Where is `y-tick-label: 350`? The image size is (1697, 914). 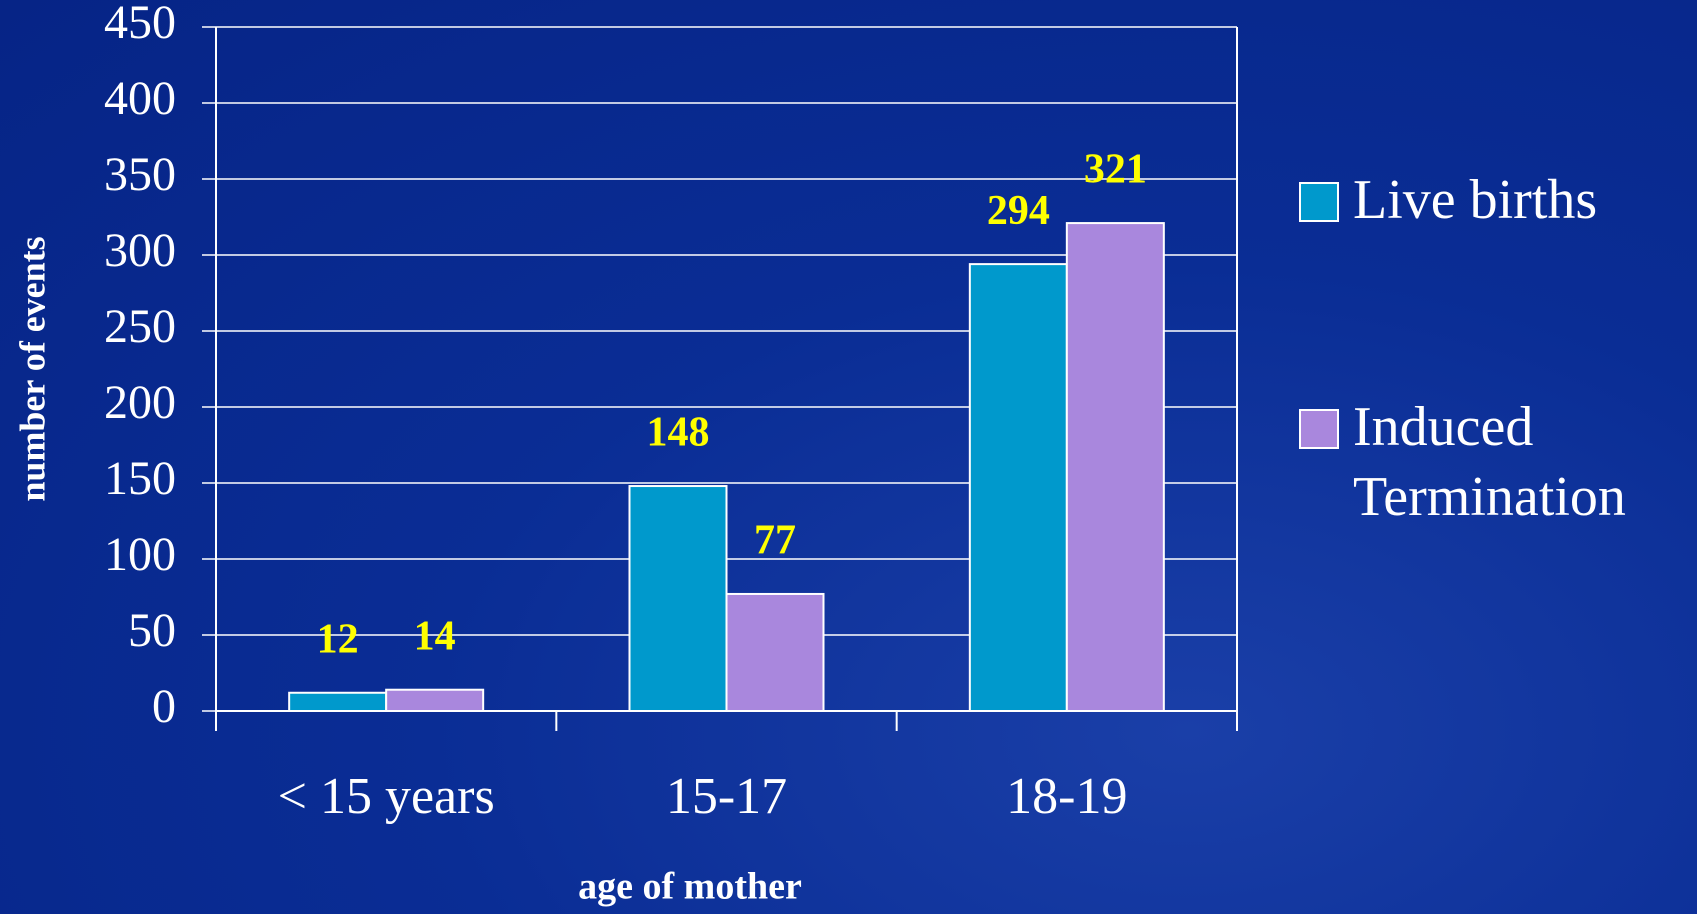 y-tick-label: 350 is located at coordinates (140, 174).